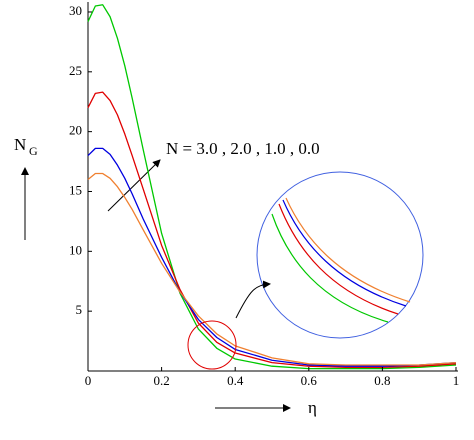  I want to click on zoom-inset, so click(340, 255).